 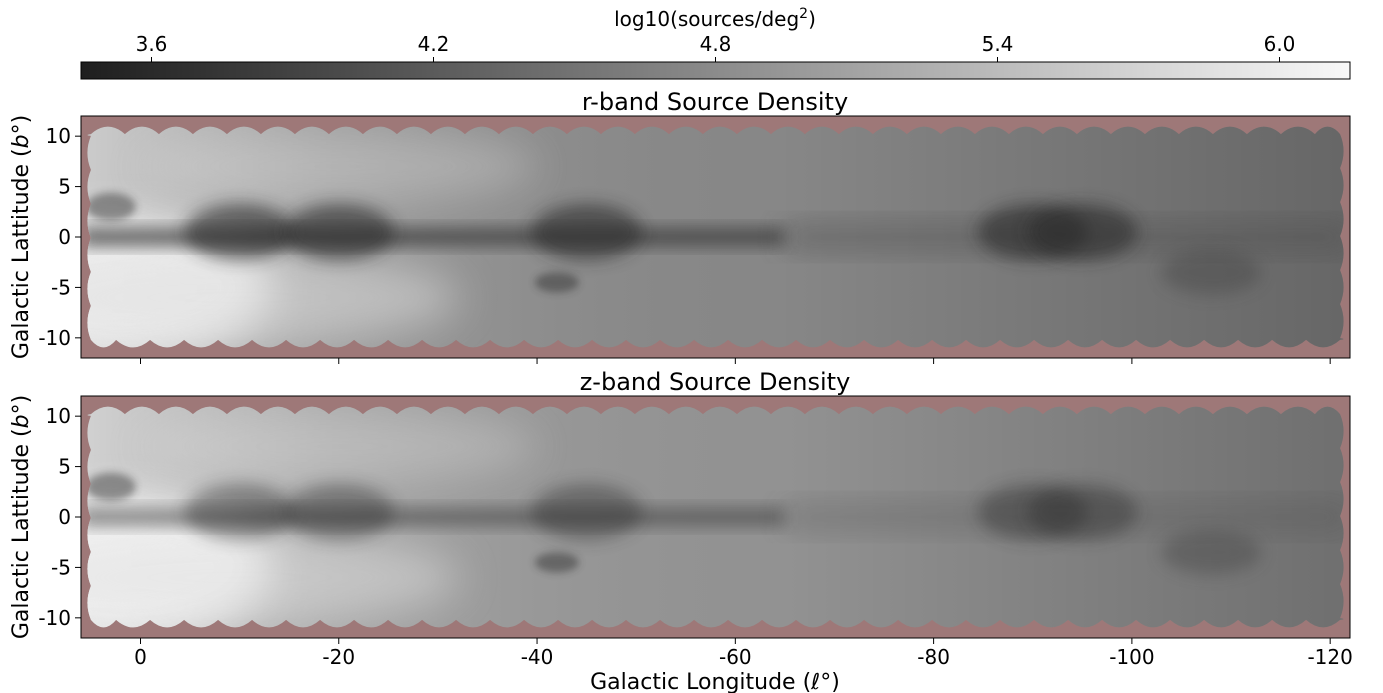 I want to click on colorbar-label-close: ), so click(x=812, y=19).